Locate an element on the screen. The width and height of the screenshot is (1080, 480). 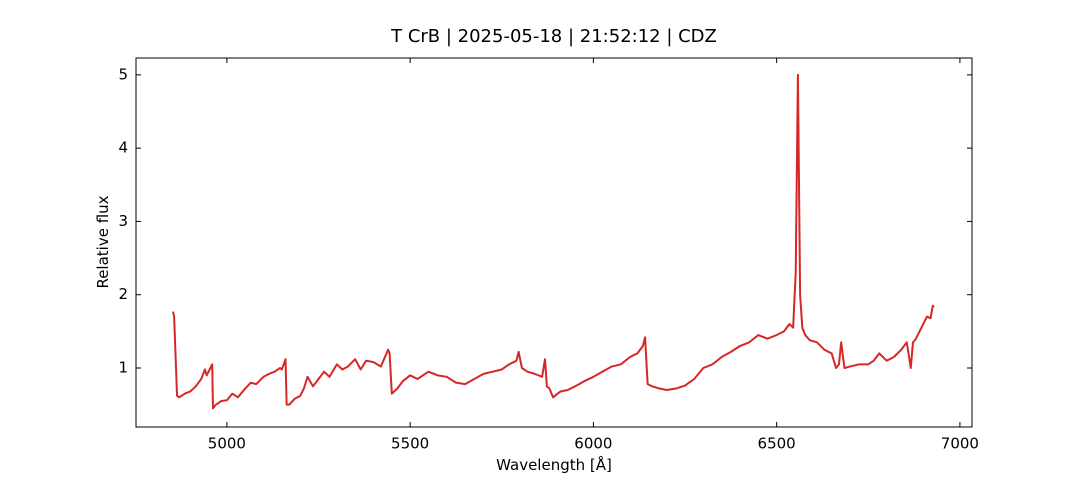
x-tick-label: 7000 is located at coordinates (960, 444).